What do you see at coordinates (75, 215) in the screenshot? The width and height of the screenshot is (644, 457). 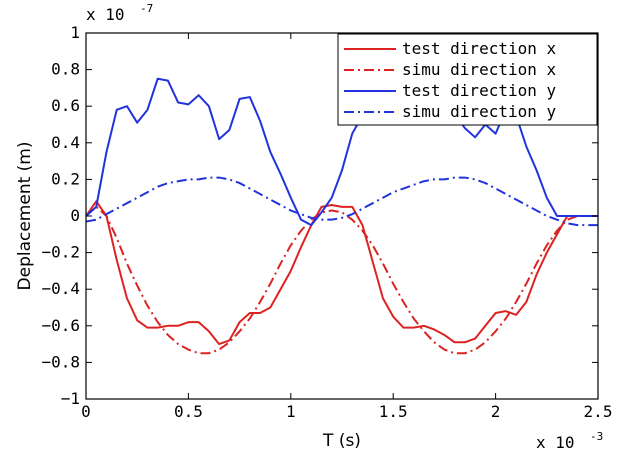 I see `y-tick-label: 0` at bounding box center [75, 215].